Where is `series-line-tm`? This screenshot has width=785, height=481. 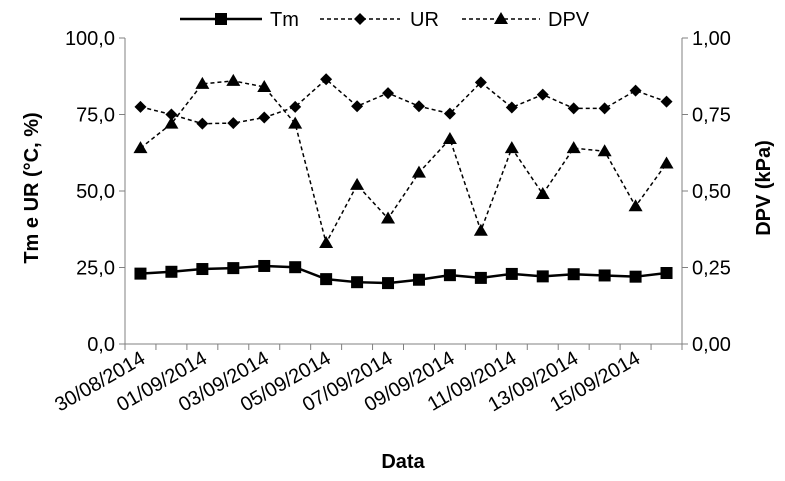
series-line-tm is located at coordinates (403, 274).